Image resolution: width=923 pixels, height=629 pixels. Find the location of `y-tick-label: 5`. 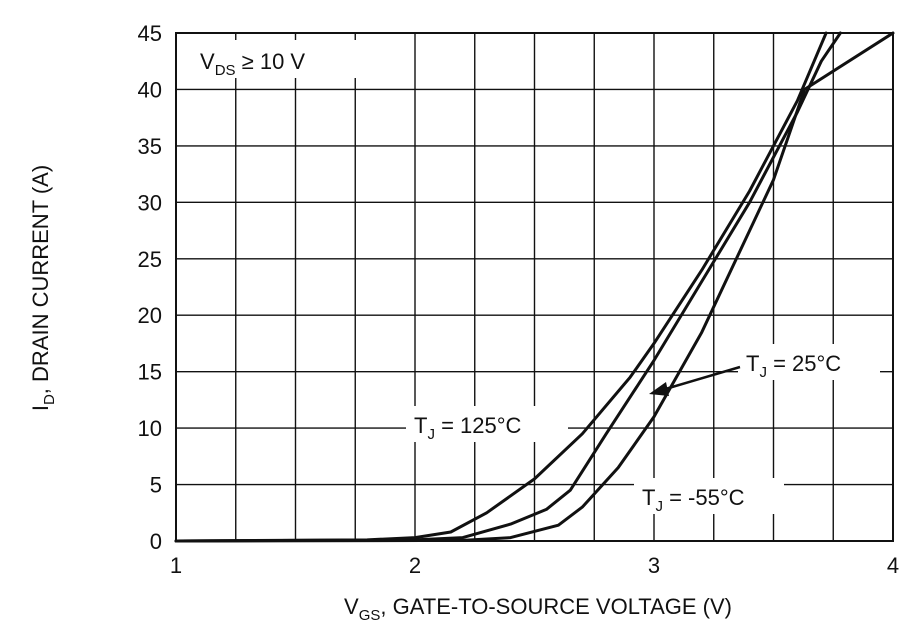

y-tick-label: 5 is located at coordinates (156, 485).